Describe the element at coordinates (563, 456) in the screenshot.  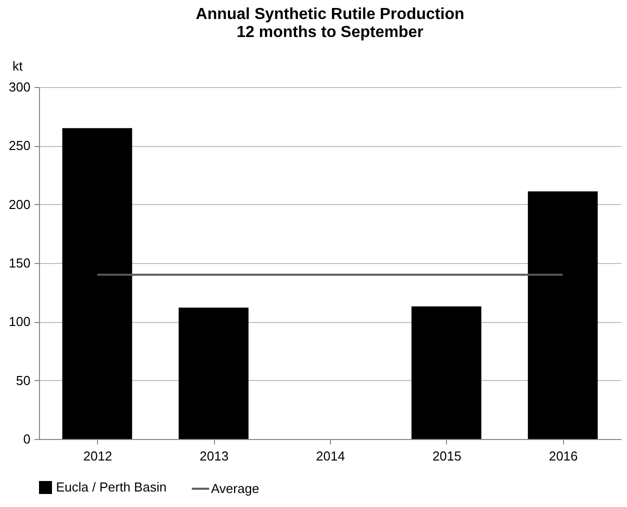
I see `x-tick-label: 2016` at that location.